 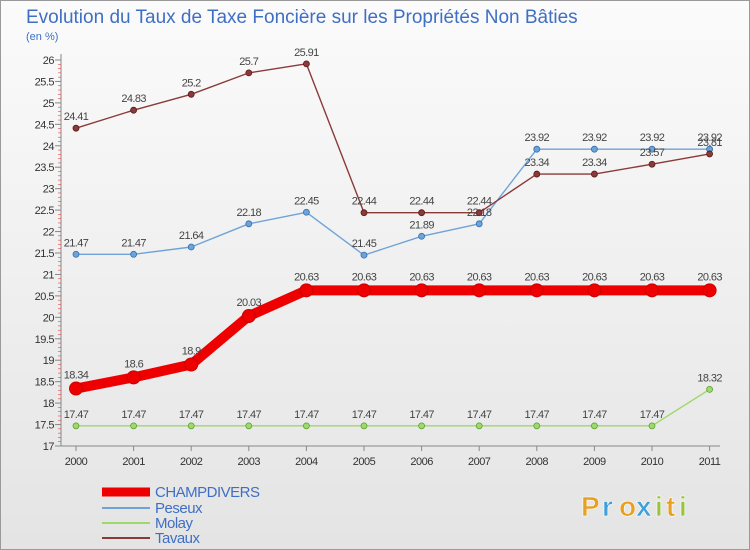 What do you see at coordinates (76, 462) in the screenshot?
I see `x-tick-label: 2000` at bounding box center [76, 462].